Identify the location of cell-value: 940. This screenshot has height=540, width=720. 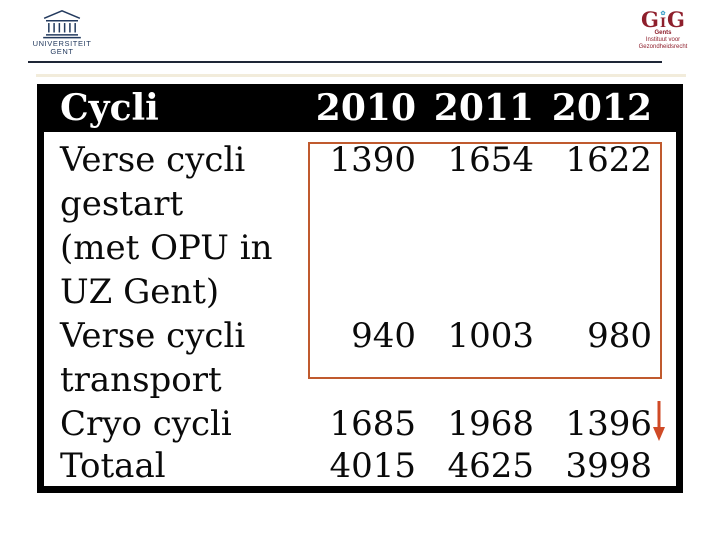
(383, 336).